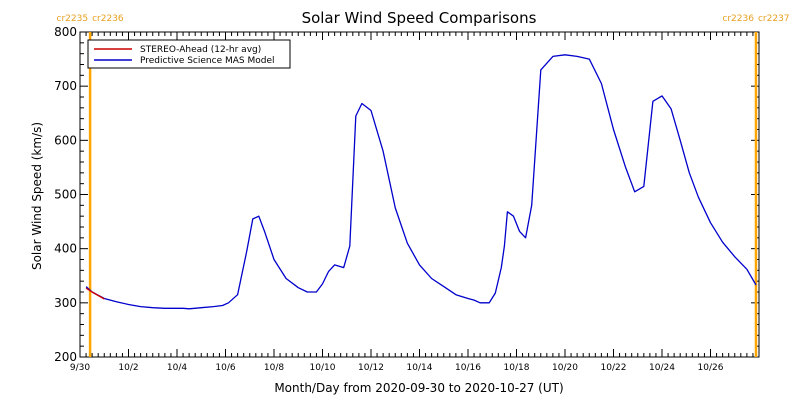  Describe the element at coordinates (711, 368) in the screenshot. I see `x-tick-label: 10/26` at that location.